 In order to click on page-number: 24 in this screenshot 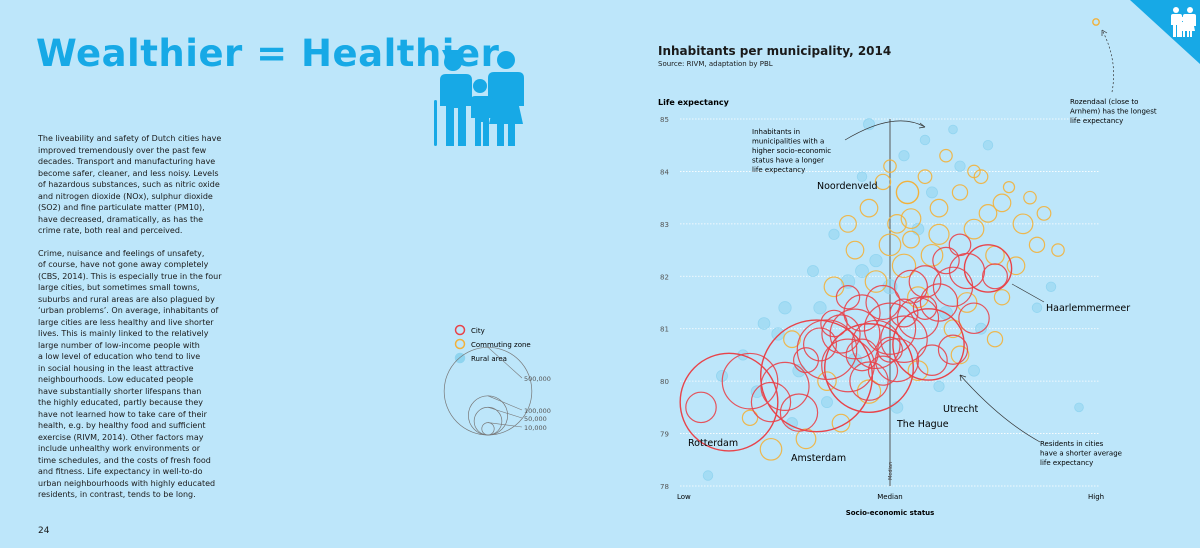, I will do `click(44, 531)`.